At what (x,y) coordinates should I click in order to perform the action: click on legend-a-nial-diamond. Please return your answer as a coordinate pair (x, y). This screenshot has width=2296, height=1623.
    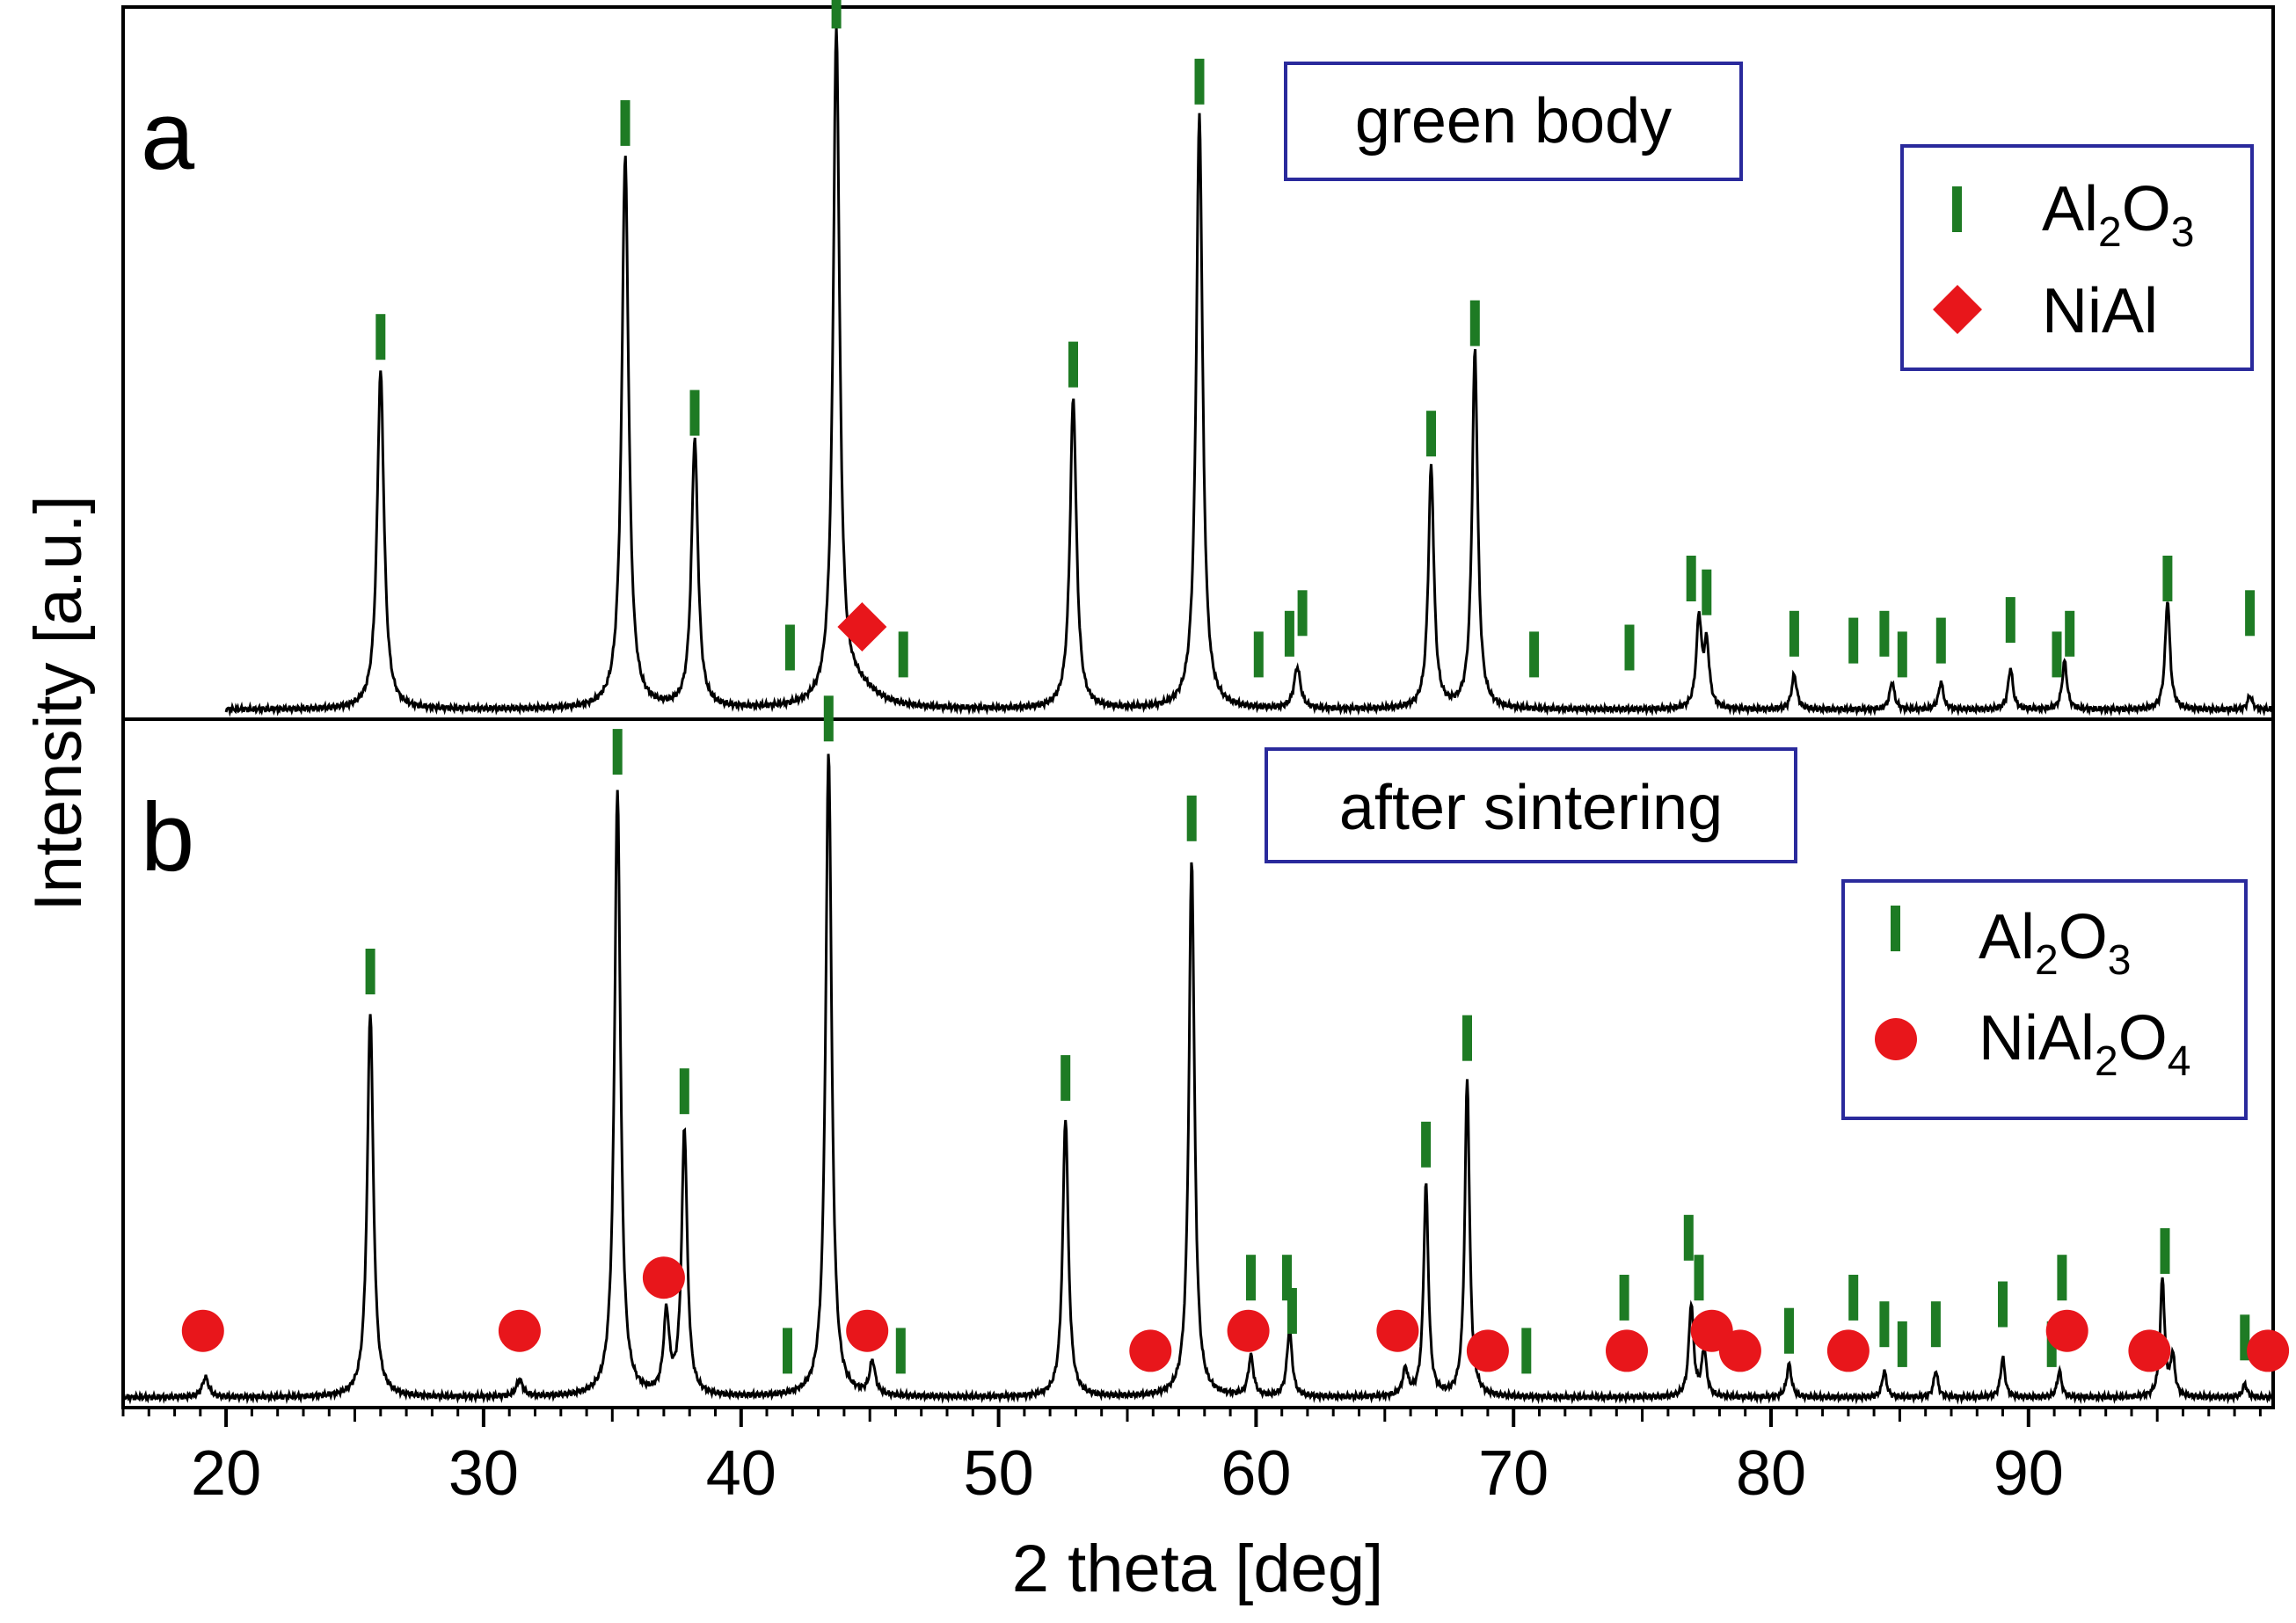
    Looking at the image, I should click on (1957, 310).